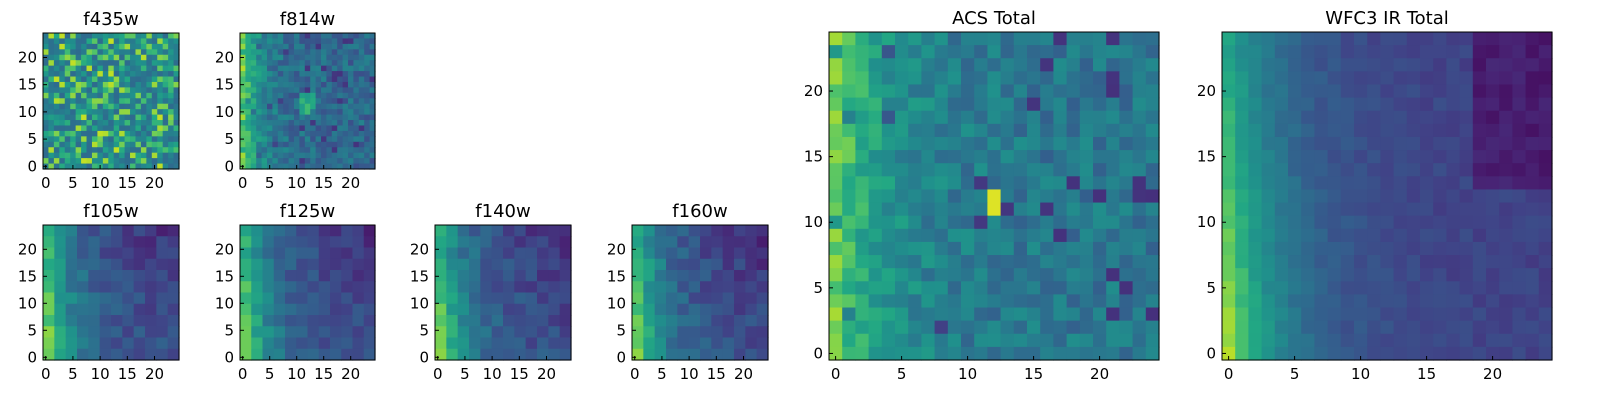 This screenshot has height=400, width=1600. What do you see at coordinates (503, 292) in the screenshot?
I see `plot-frame` at bounding box center [503, 292].